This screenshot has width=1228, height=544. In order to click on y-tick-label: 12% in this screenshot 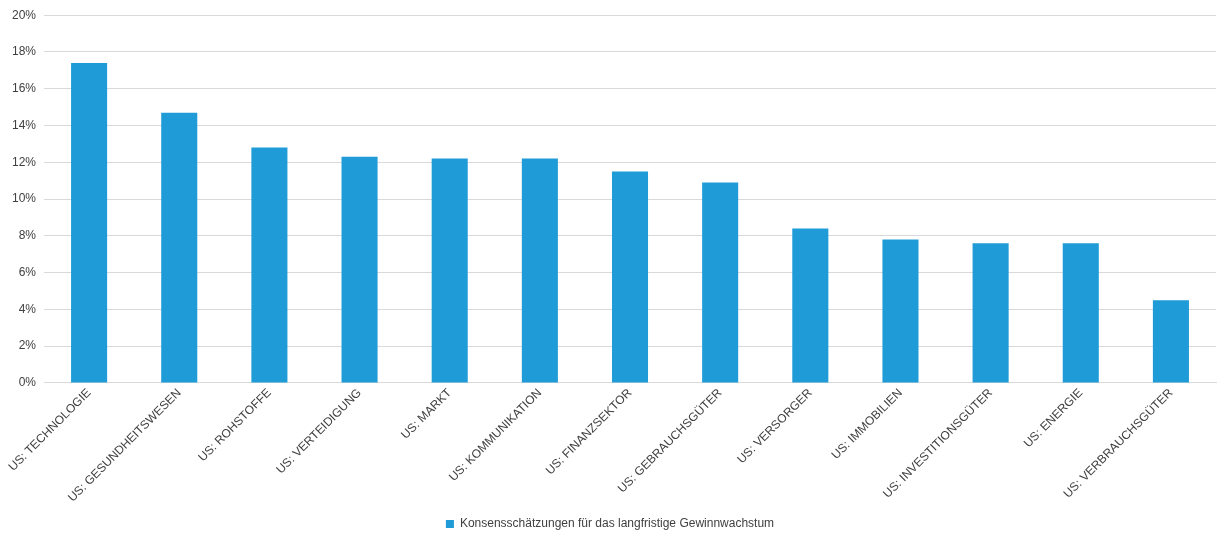, I will do `click(24, 161)`.